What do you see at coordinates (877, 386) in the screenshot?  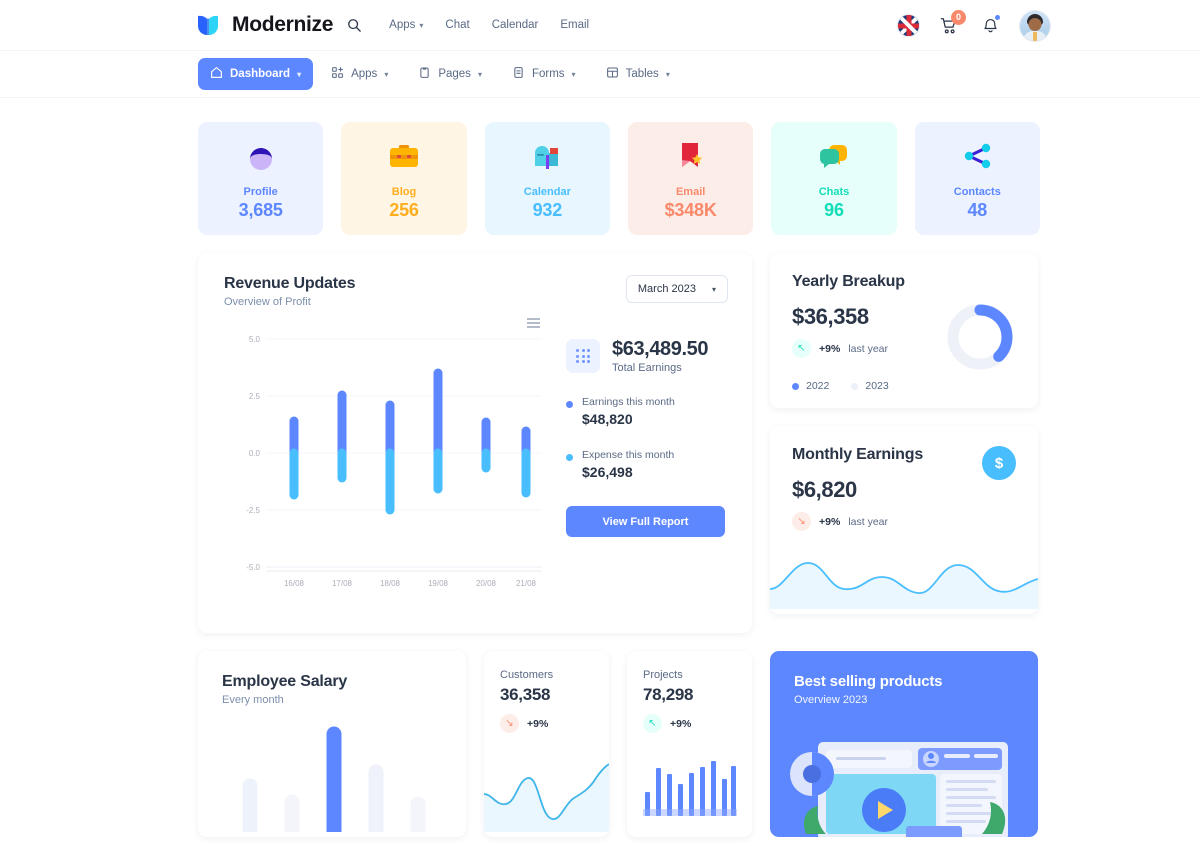 I see `legend-2023-label: 2023` at bounding box center [877, 386].